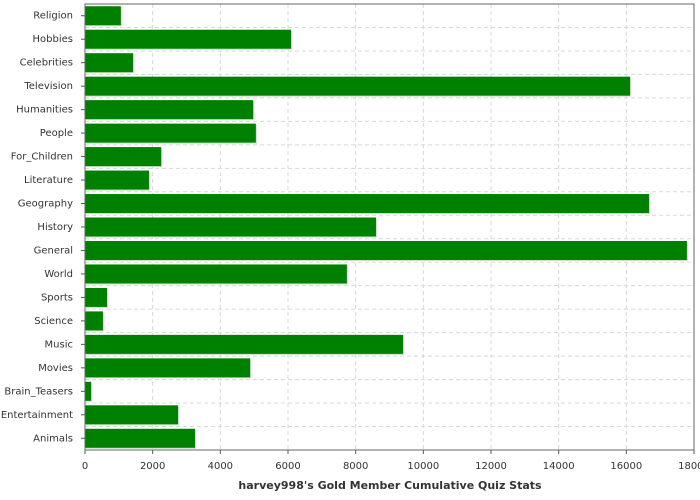  I want to click on x-tick-label: 6000, so click(287, 466).